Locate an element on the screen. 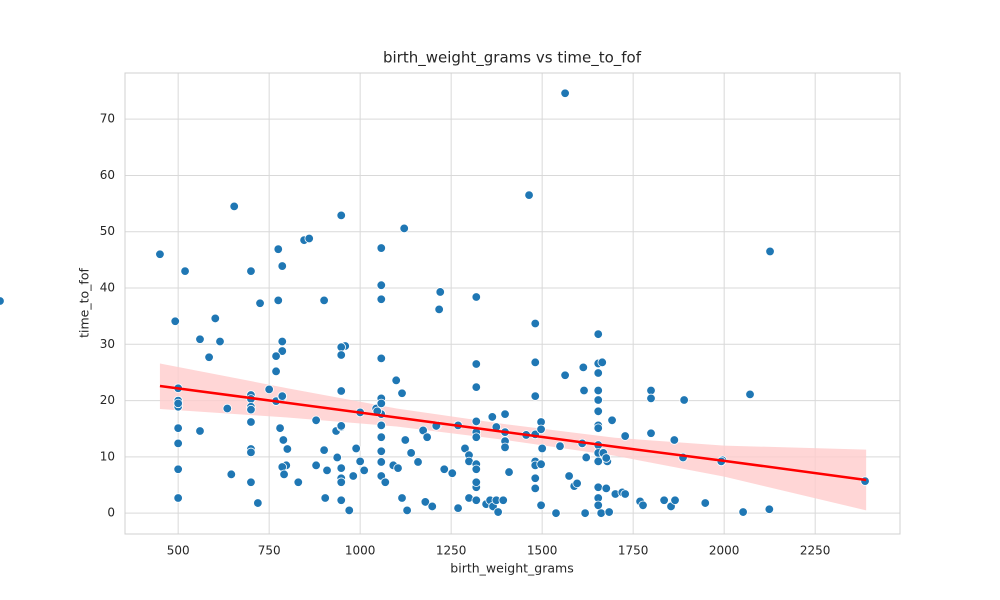 This screenshot has height=600, width=1000. y-tick-label: 10 is located at coordinates (107, 456).